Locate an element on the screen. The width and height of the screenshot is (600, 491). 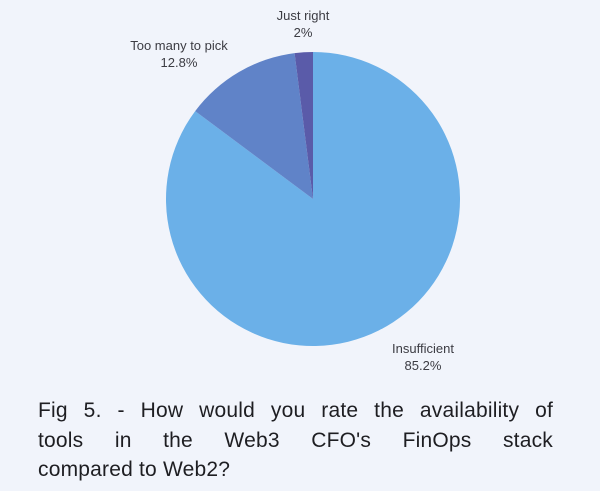
slice-name-just-right: Just right is located at coordinates (303, 15).